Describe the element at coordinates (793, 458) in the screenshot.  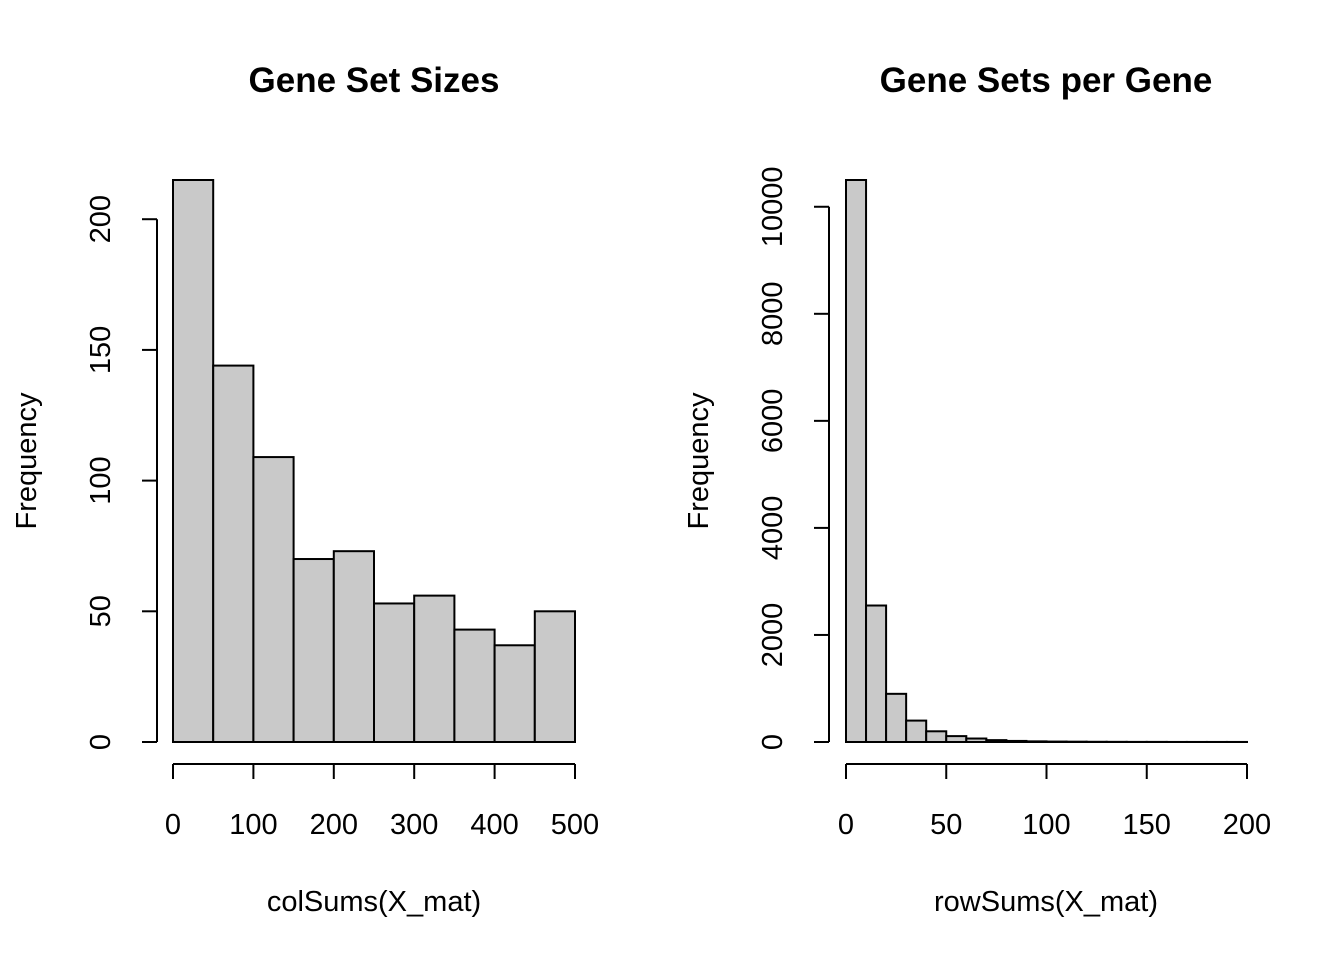
I see `y-axis: 0 2000 4000 6000 8000 10000` at that location.